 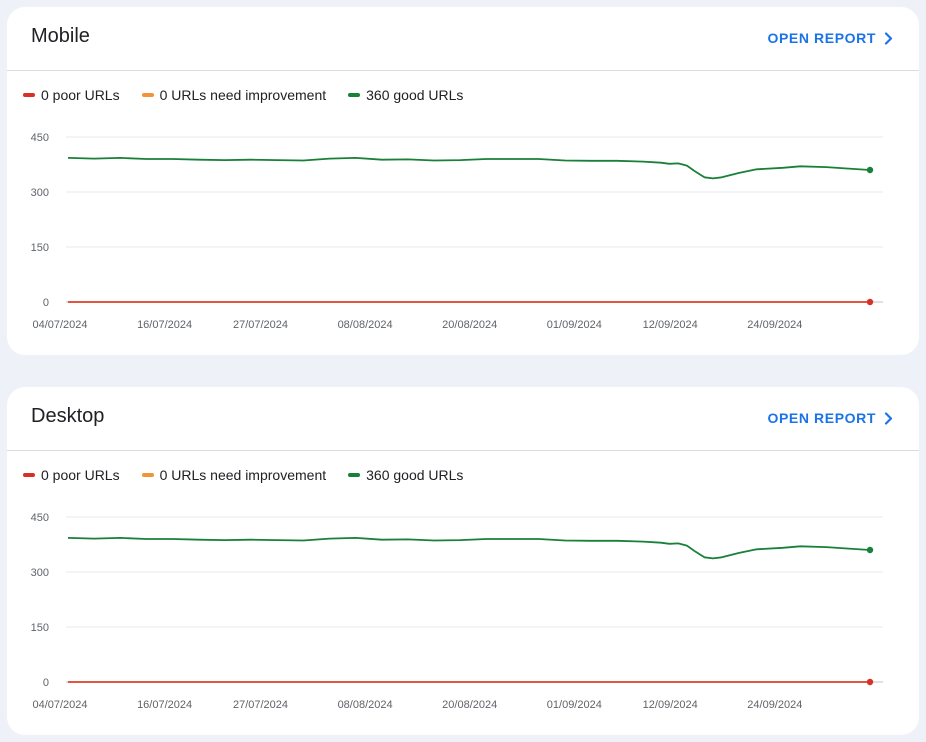 I want to click on card-title: Desktop, so click(x=68, y=416).